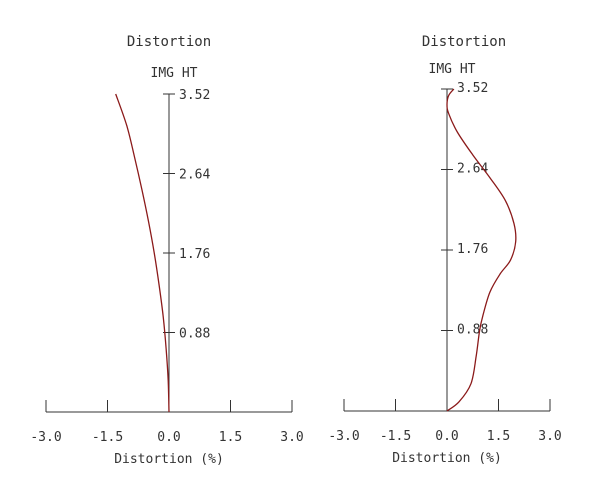 This screenshot has height=495, width=600. Describe the element at coordinates (107, 437) in the screenshot. I see `chart-1-x-tick-label: -1.5` at that location.